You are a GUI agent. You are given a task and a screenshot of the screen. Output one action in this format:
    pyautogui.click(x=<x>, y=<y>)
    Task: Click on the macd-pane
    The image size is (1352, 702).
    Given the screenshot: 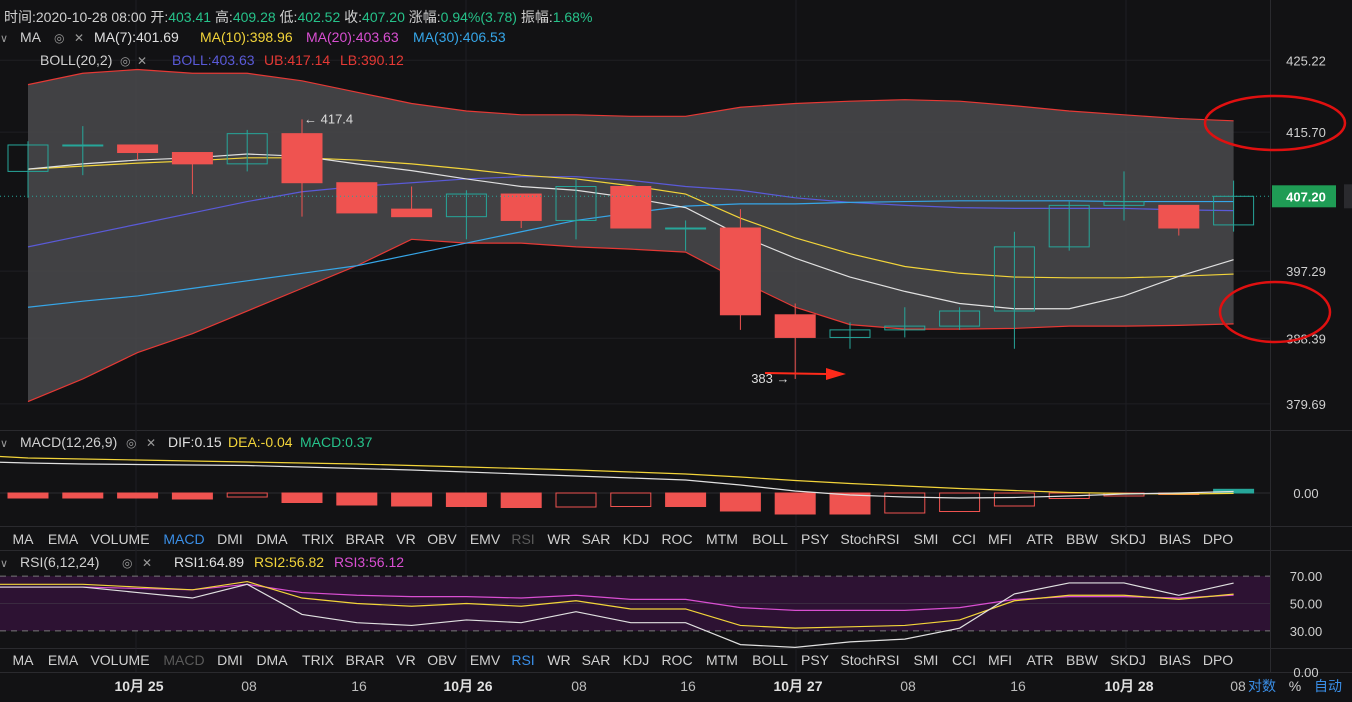 What is the action you would take?
    pyautogui.click(x=635, y=485)
    